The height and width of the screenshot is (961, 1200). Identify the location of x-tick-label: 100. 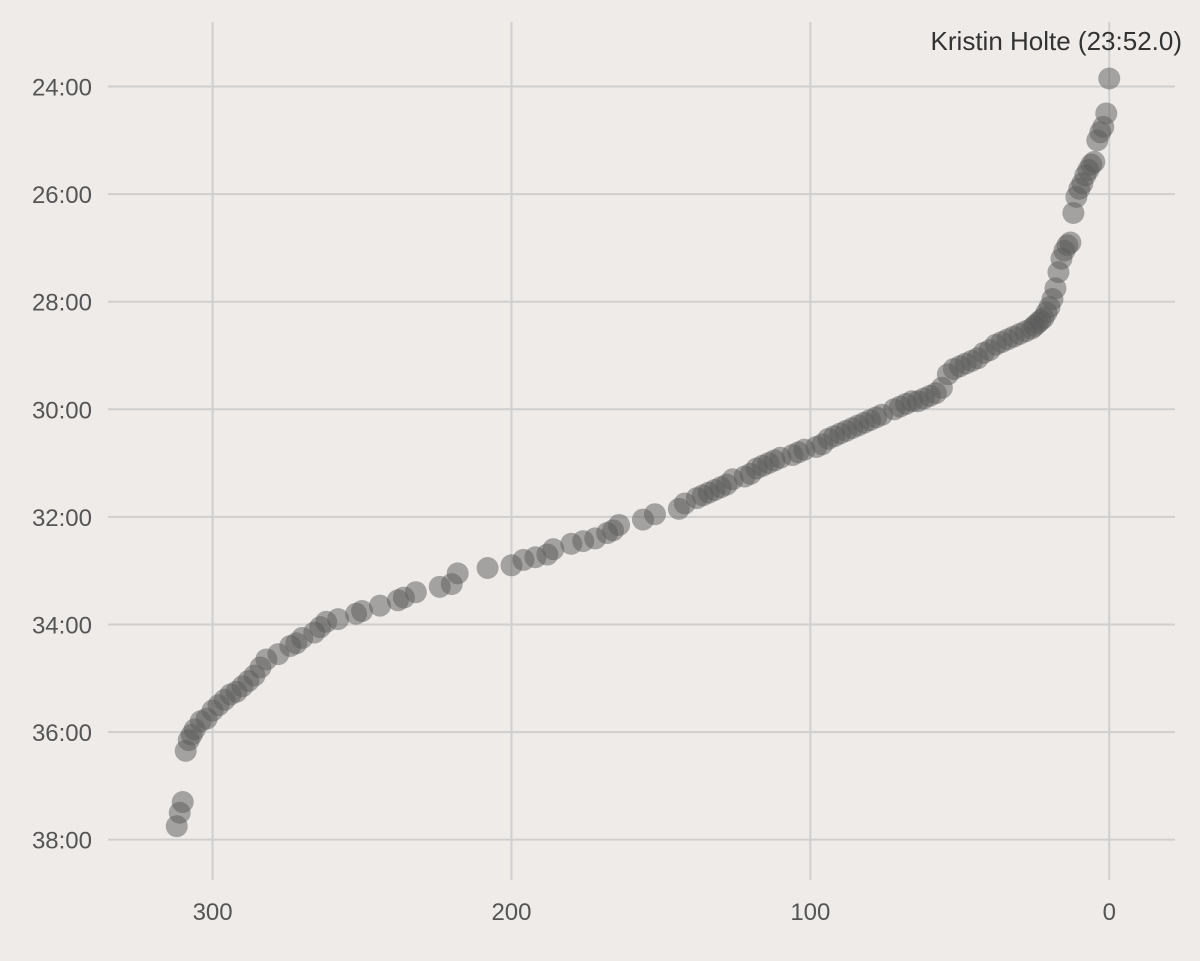
(810, 912).